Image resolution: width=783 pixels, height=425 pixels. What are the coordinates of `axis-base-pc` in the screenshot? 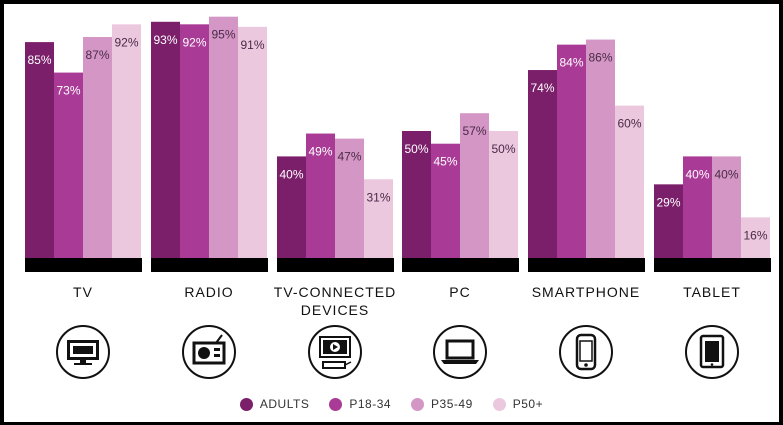 It's located at (460, 265).